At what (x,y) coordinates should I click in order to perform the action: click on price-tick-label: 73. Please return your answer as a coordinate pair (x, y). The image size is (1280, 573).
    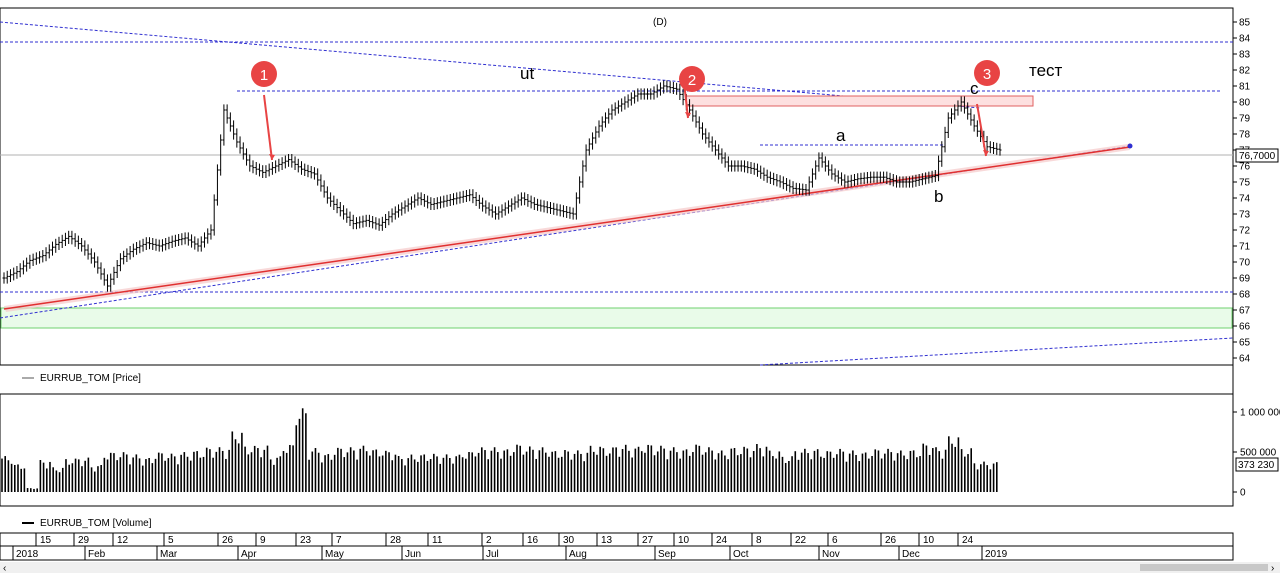
    Looking at the image, I should click on (1245, 215).